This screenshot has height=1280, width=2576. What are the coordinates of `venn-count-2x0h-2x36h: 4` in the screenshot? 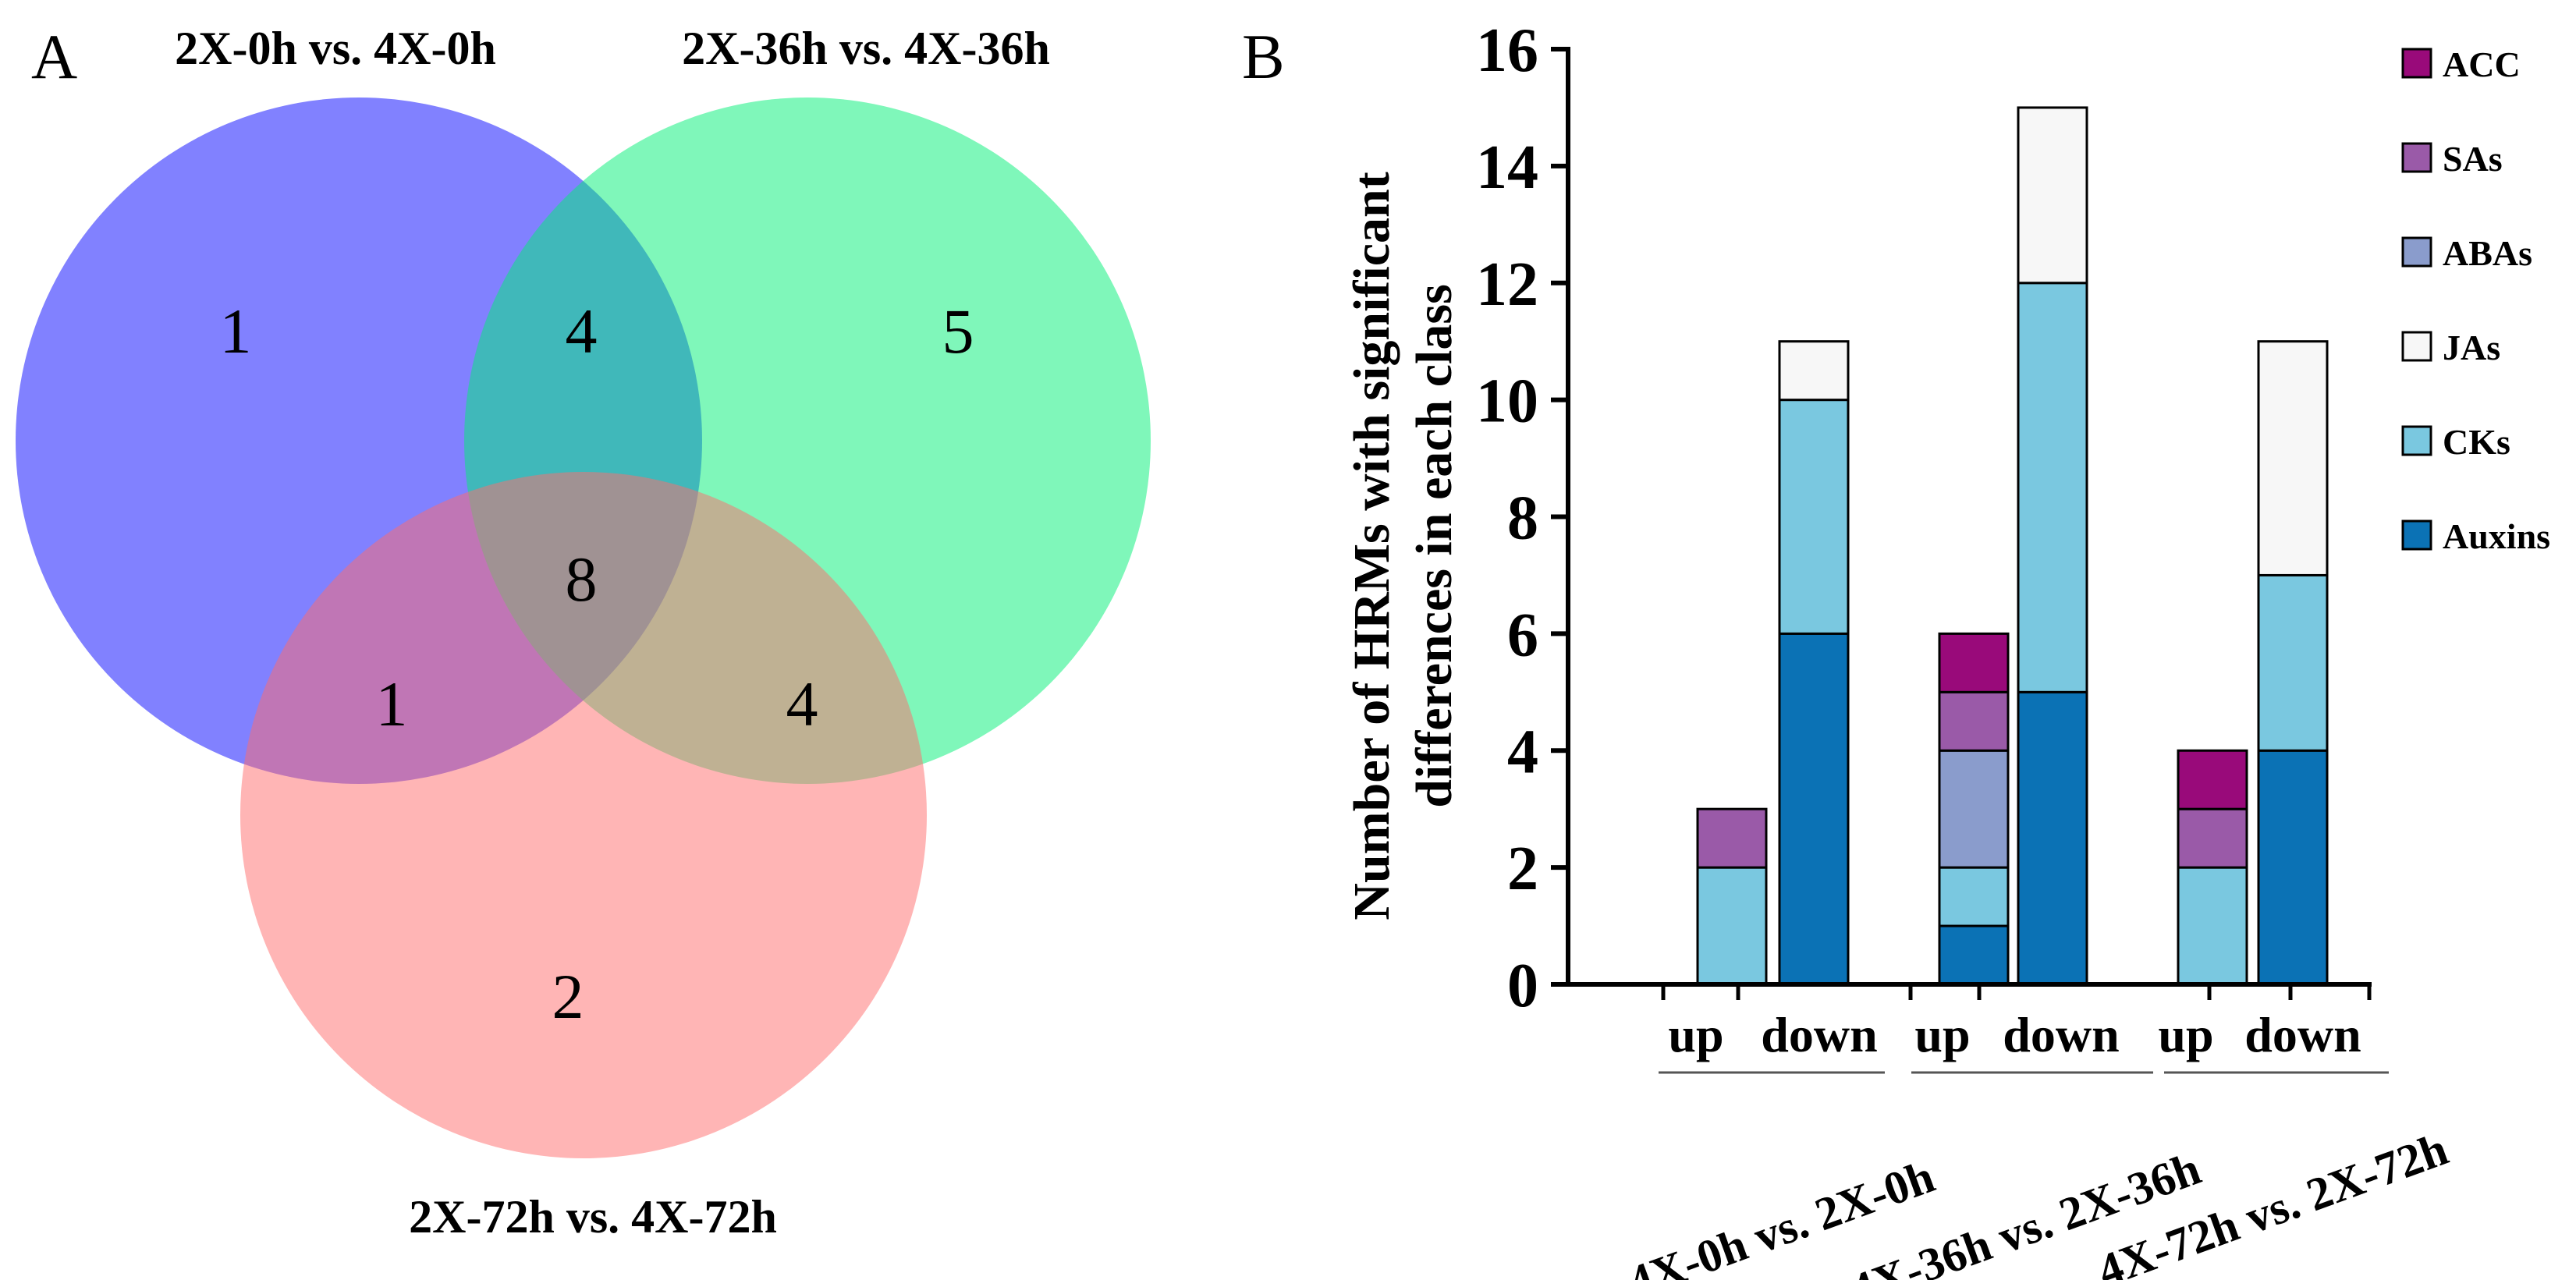 It's located at (582, 331).